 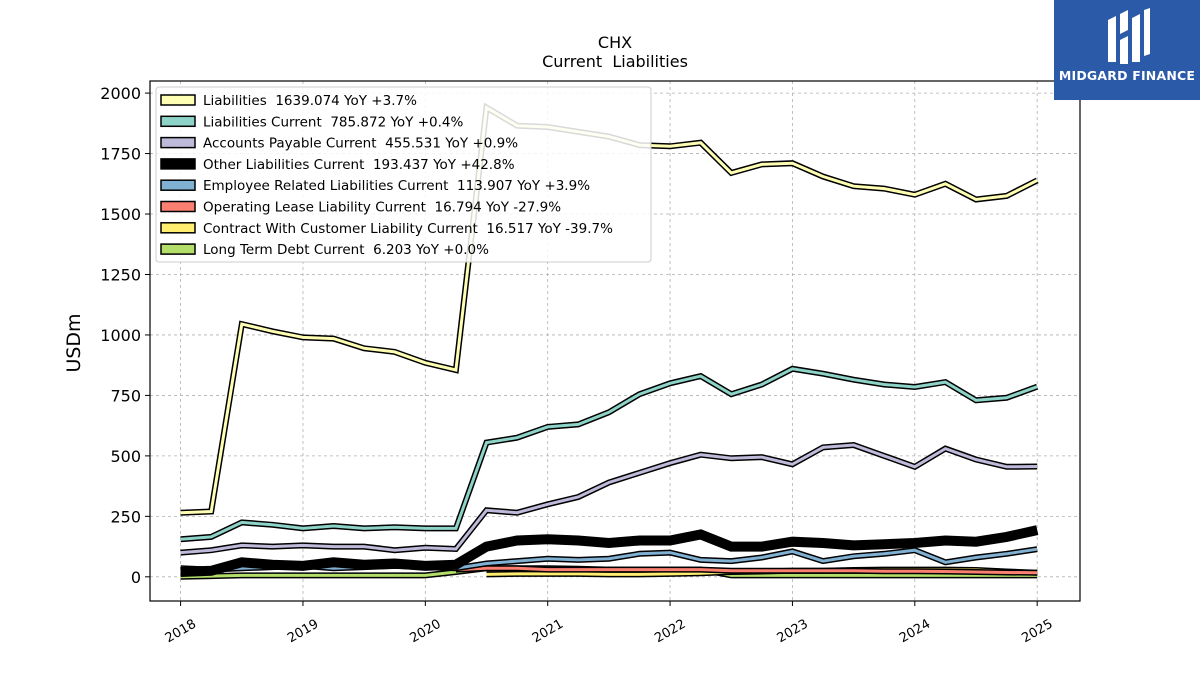 I want to click on y-axis-label: USDm, so click(x=74, y=342).